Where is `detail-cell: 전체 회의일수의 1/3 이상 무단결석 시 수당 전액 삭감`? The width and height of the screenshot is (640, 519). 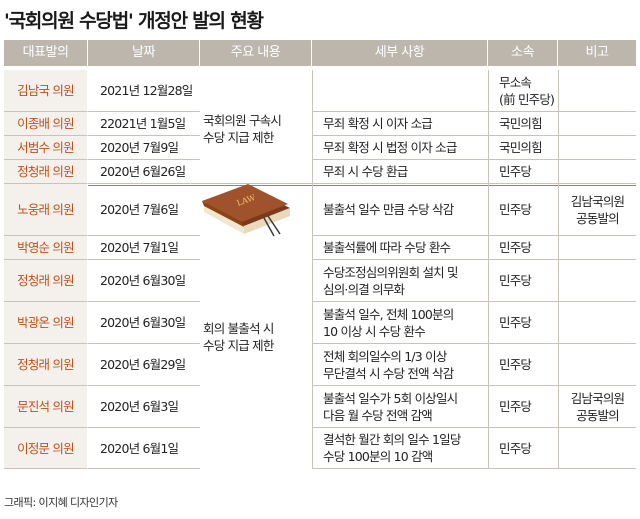
detail-cell: 전체 회의일수의 1/3 이상 무단결석 시 수당 전액 삭감 is located at coordinates (400, 365).